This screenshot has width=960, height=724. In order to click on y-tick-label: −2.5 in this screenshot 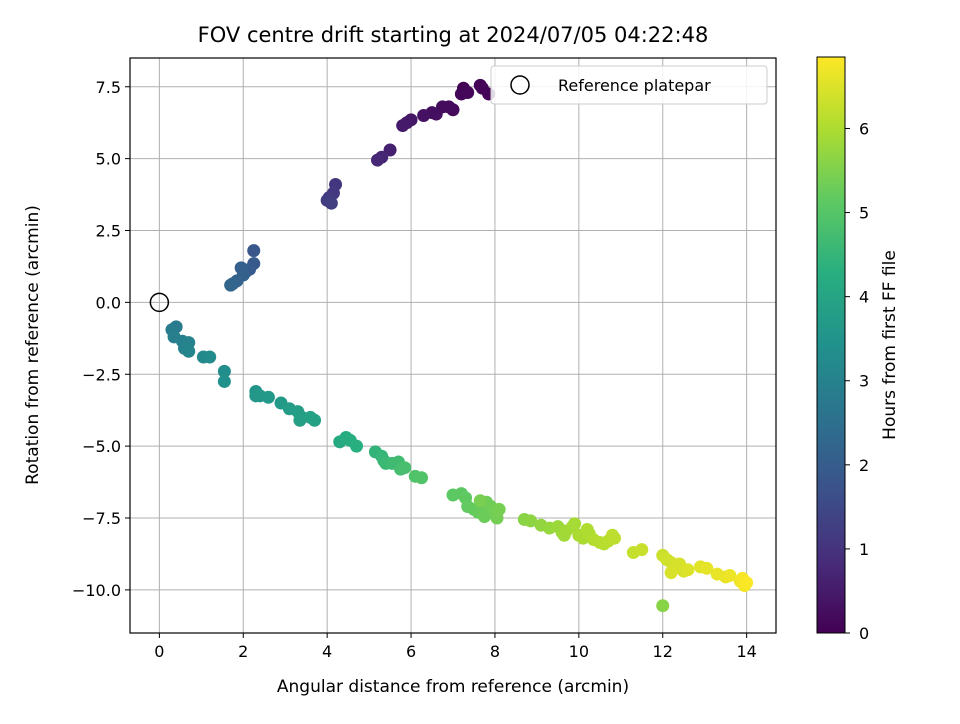, I will do `click(101, 374)`.